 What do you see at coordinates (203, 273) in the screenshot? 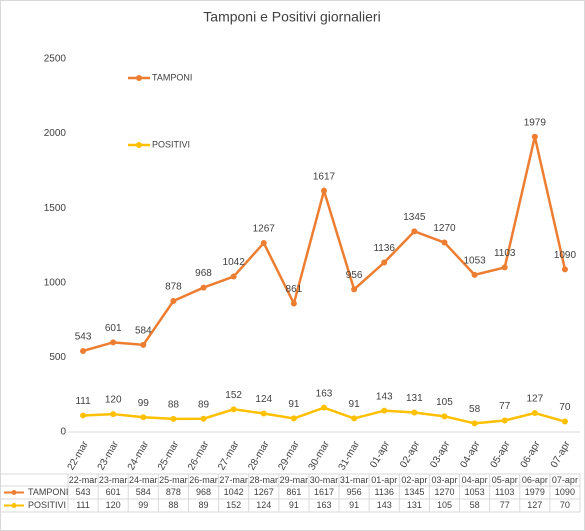
I see `data-label: 968` at bounding box center [203, 273].